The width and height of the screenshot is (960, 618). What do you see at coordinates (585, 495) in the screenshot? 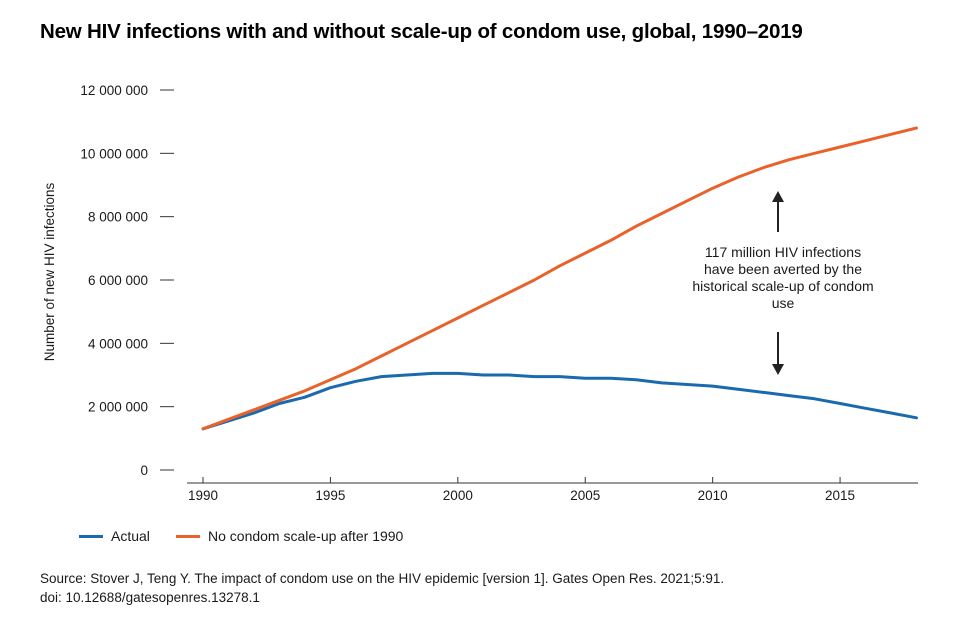
I see `x-tick-label: 2005` at bounding box center [585, 495].